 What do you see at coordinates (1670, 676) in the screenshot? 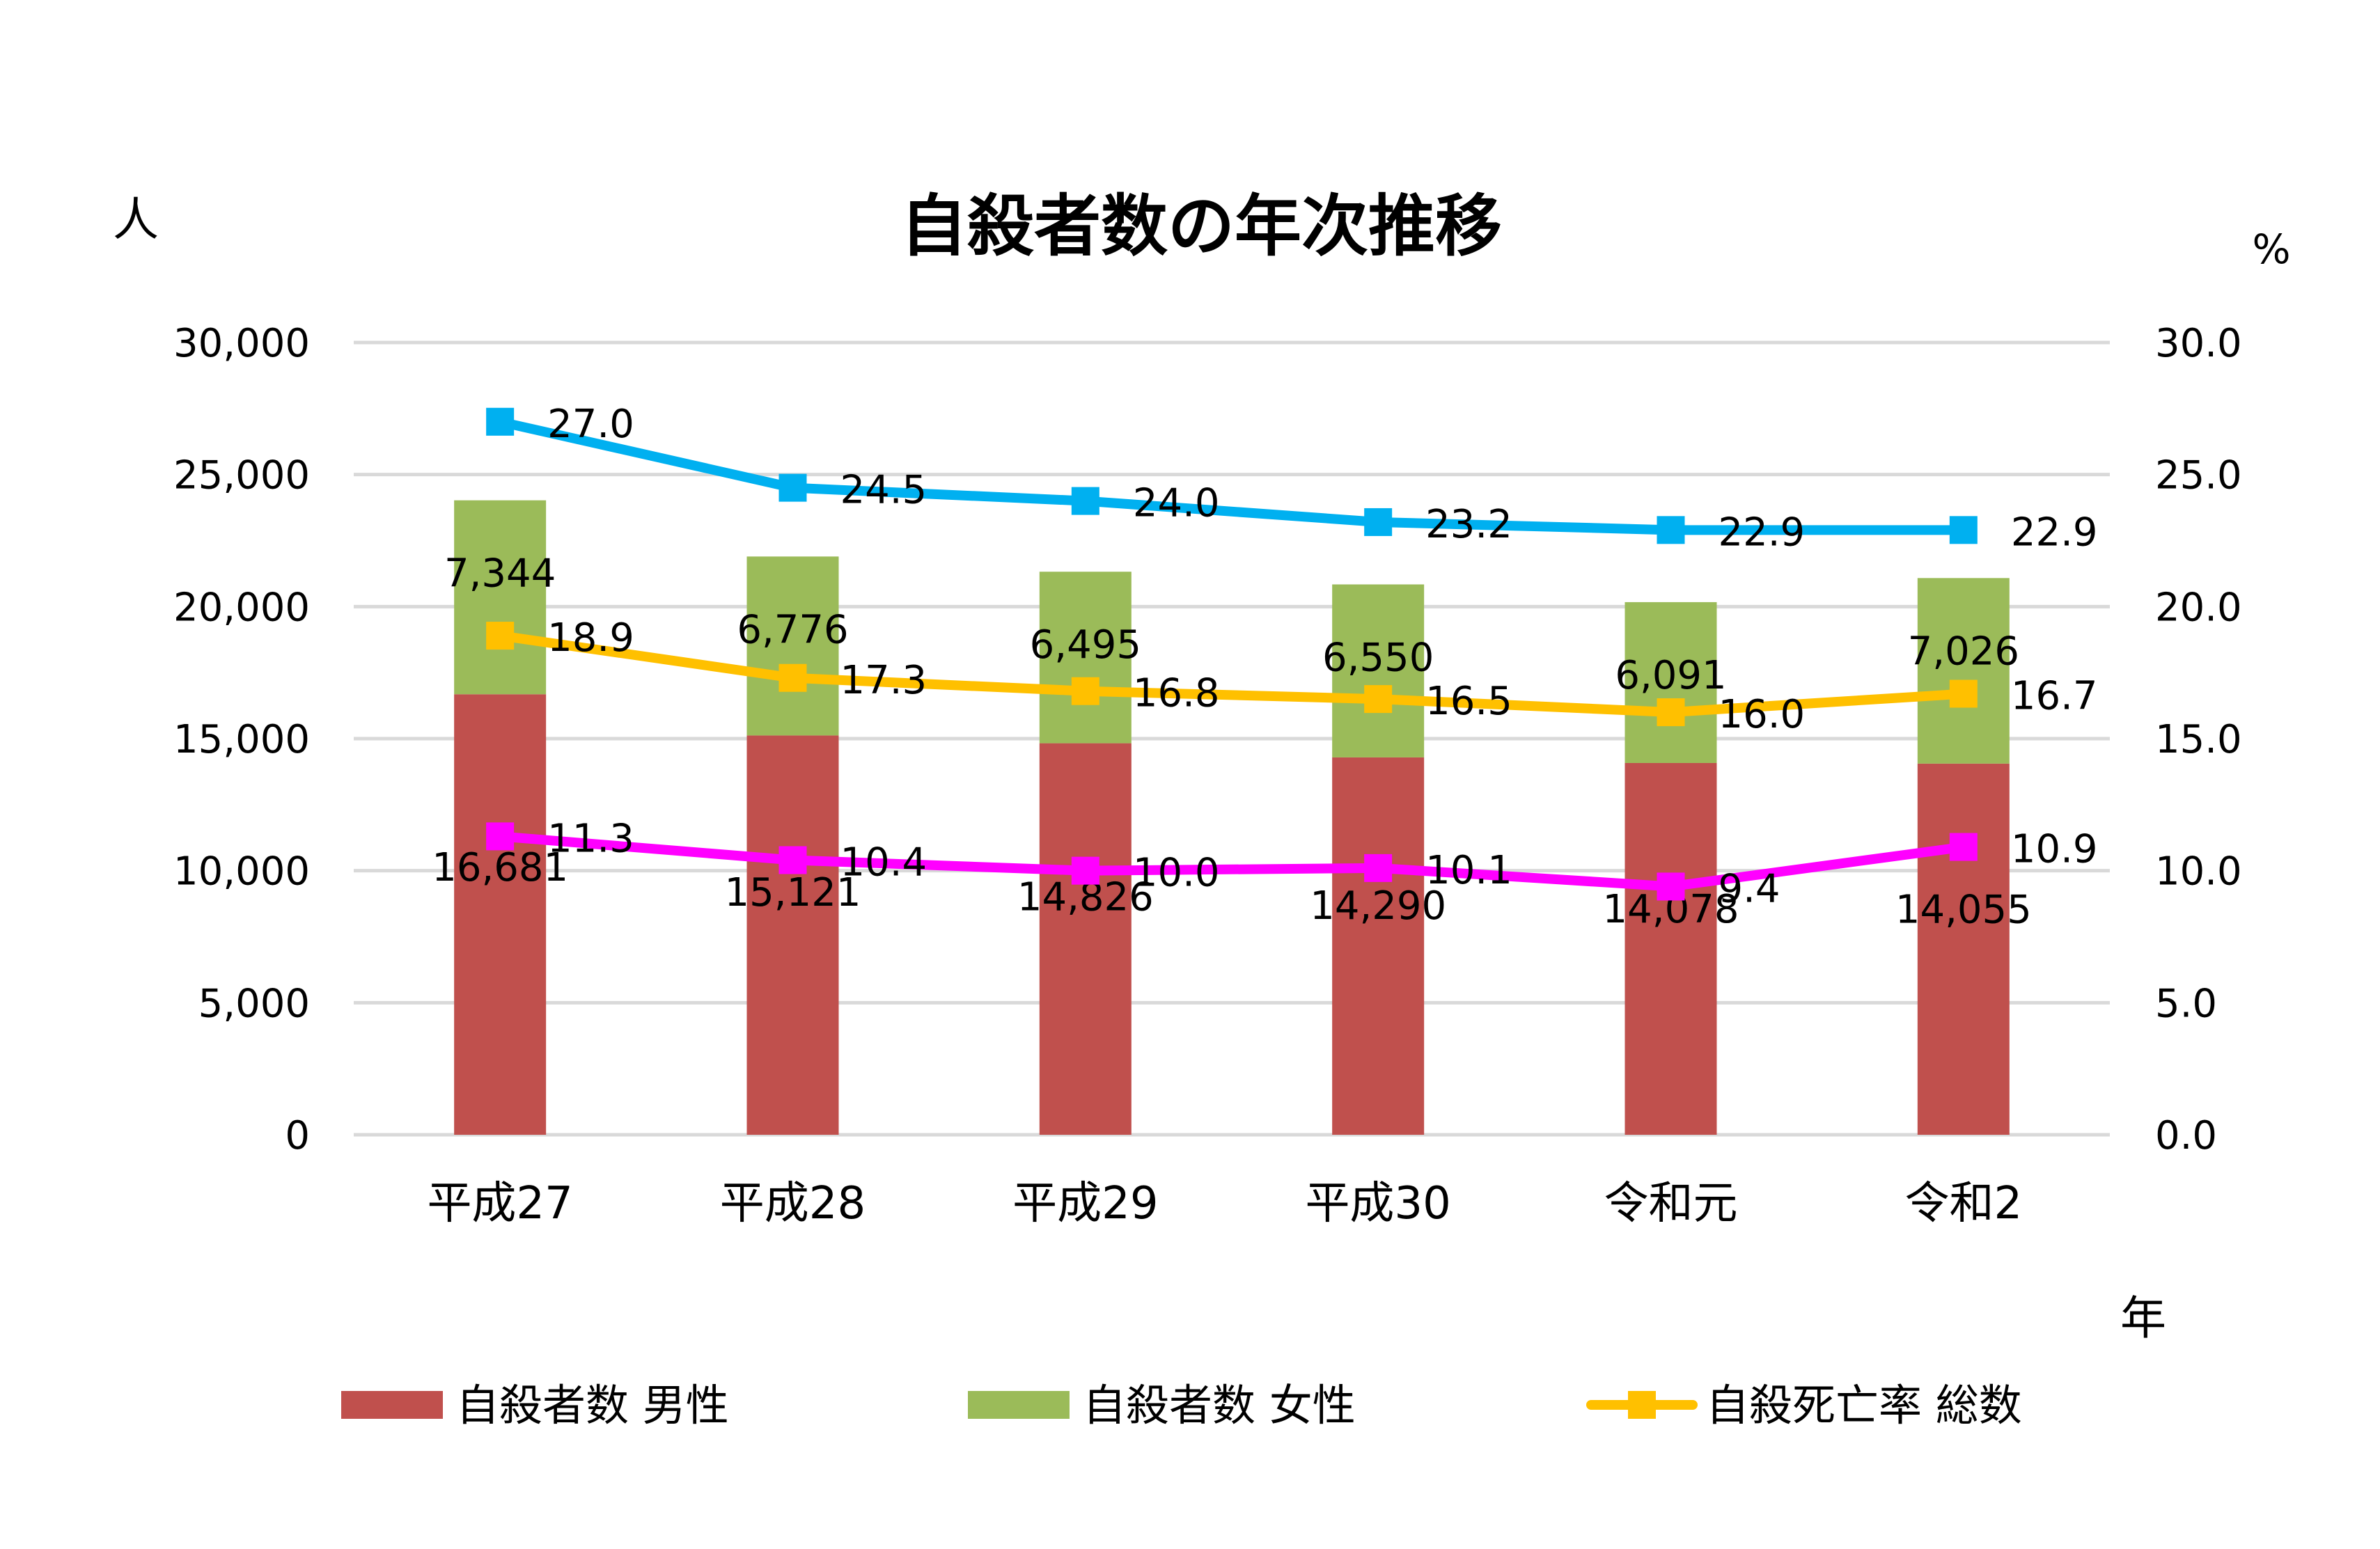
I see `bar-female-label: 6,091` at bounding box center [1670, 676].